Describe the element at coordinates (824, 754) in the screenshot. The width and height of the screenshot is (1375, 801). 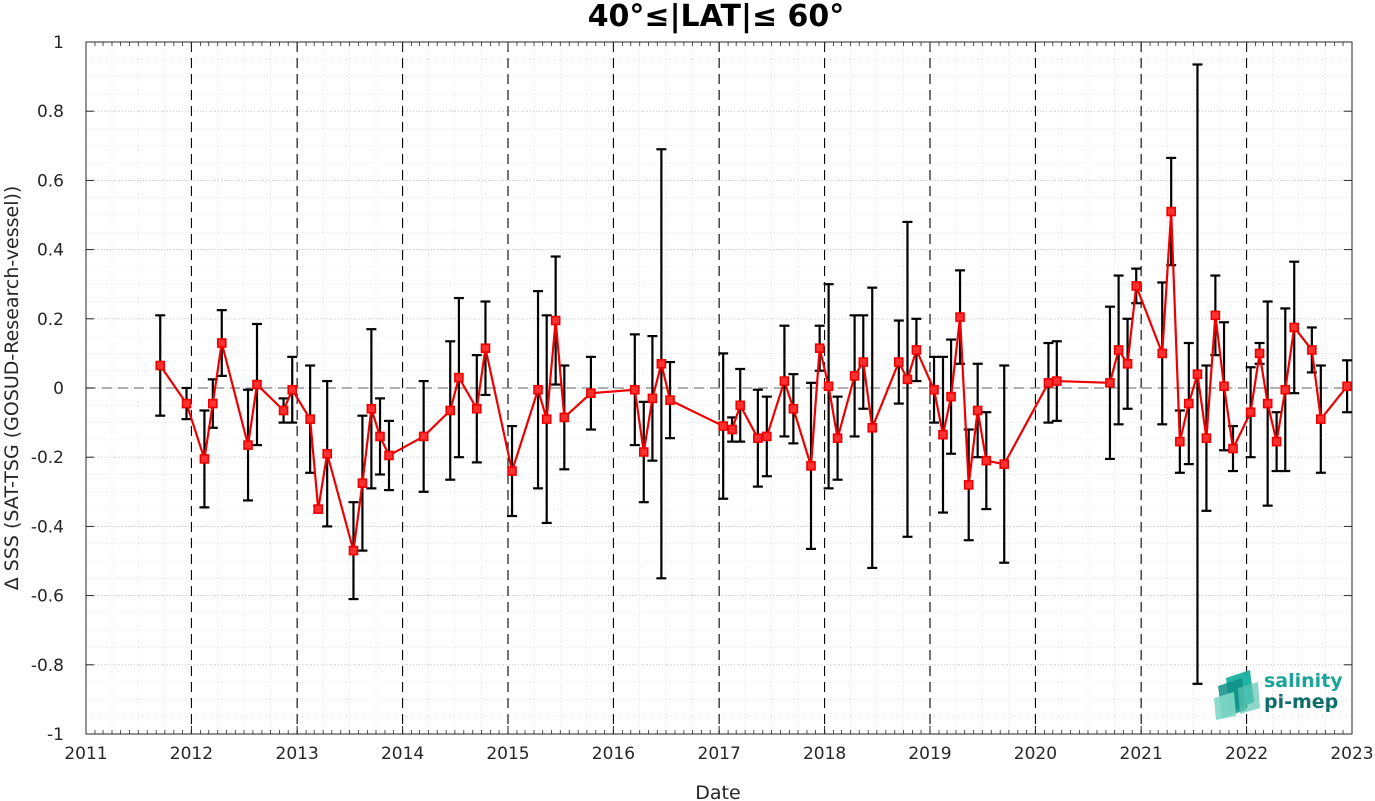
I see `x-tick-label-2018: 2018` at that location.